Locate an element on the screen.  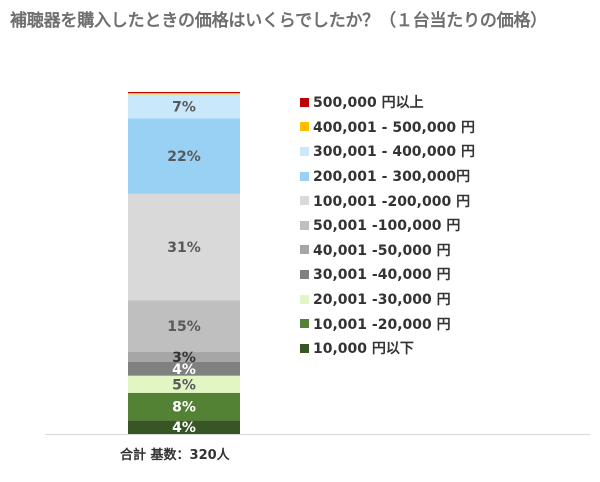
legend-item: 400,001 - 500,000 円 is located at coordinates (387, 127).